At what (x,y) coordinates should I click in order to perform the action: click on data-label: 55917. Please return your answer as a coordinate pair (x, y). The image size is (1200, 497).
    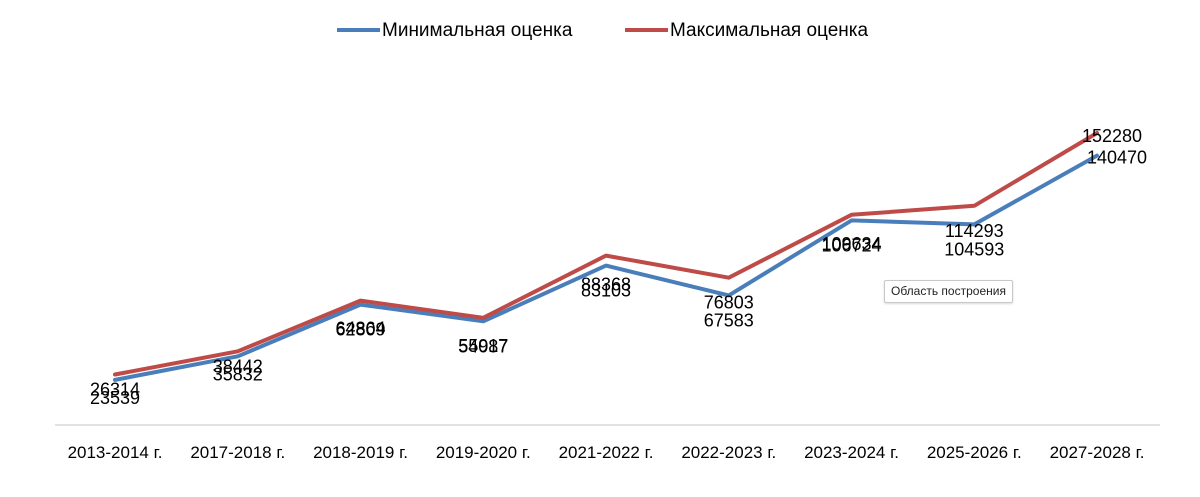
    Looking at the image, I should click on (483, 346).